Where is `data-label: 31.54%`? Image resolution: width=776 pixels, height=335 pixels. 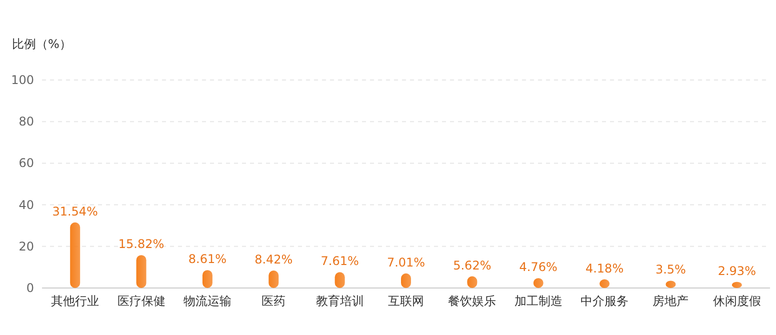
data-label: 31.54% is located at coordinates (75, 211).